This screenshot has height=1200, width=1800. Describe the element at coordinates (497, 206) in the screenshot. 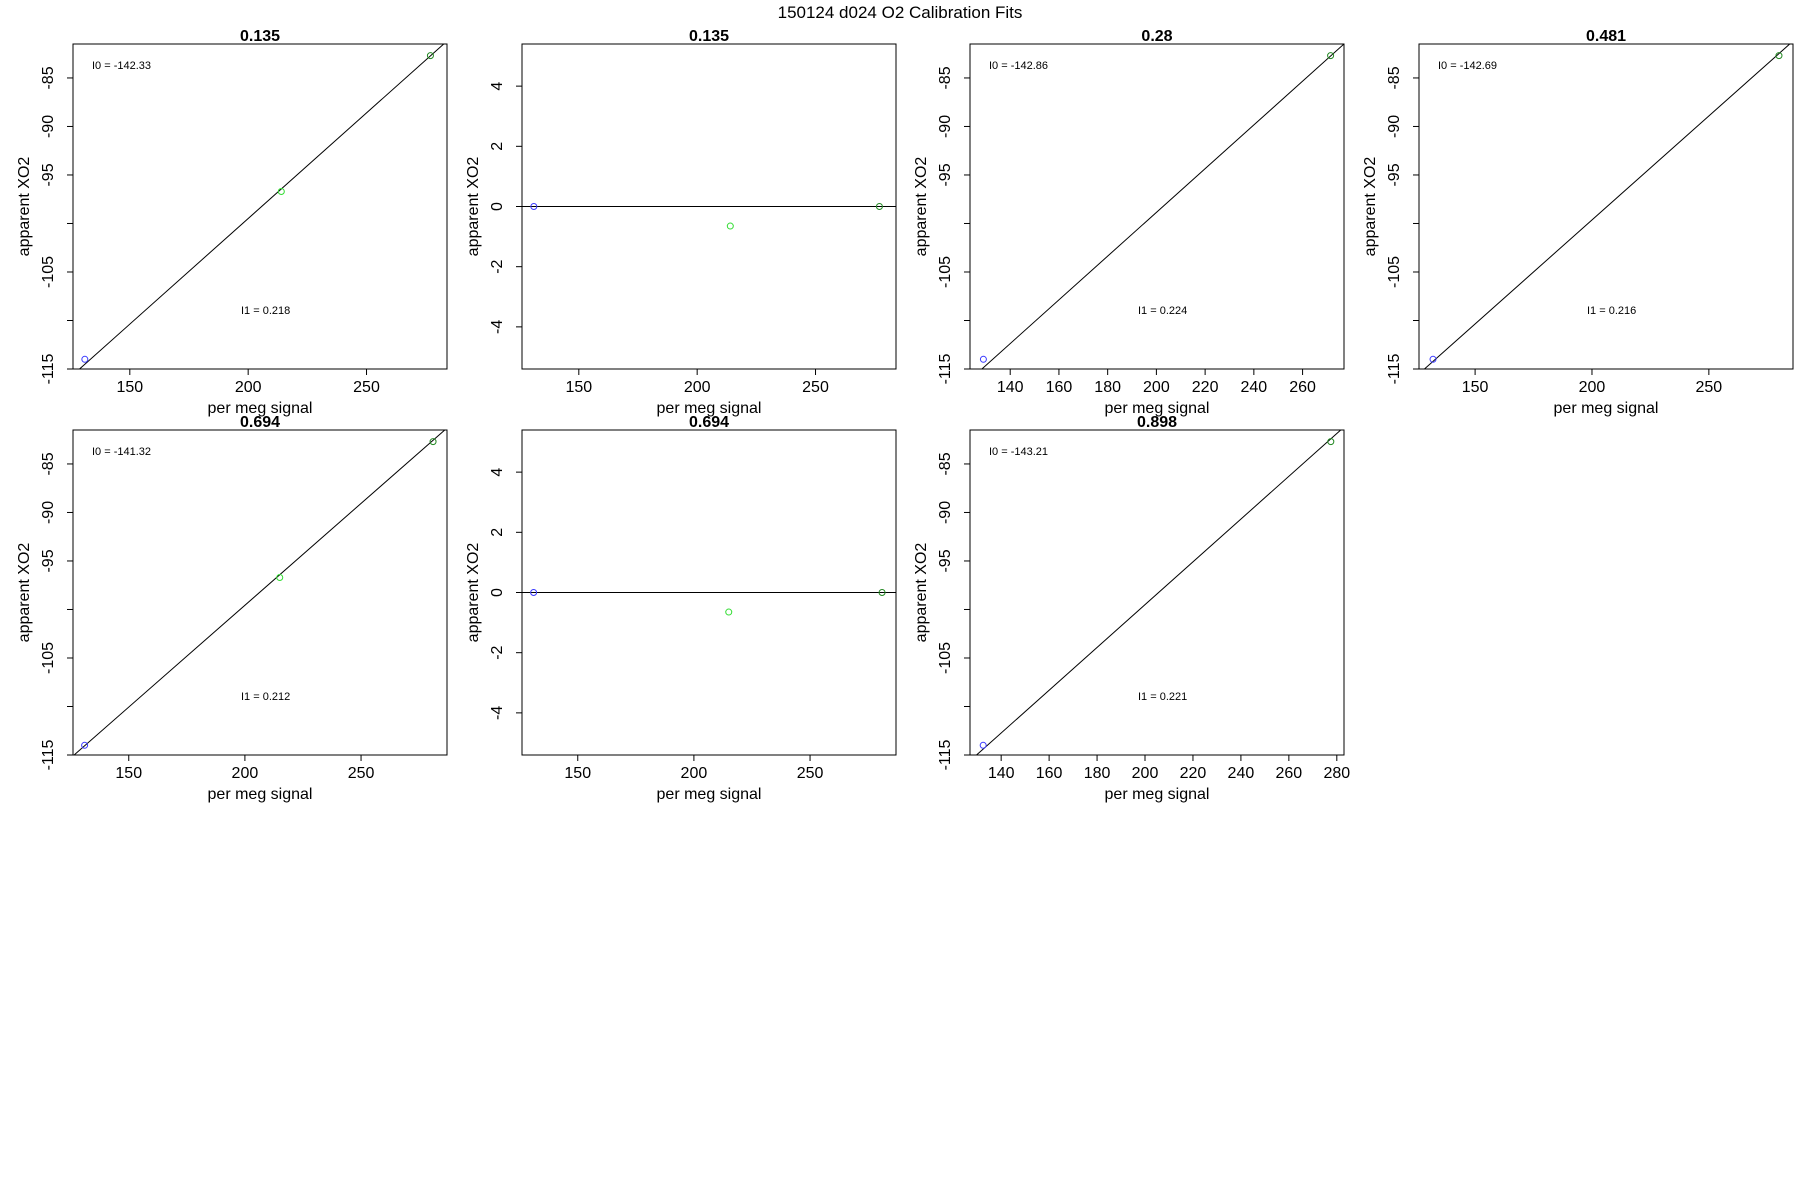

I see `y-tick-label: 0` at that location.